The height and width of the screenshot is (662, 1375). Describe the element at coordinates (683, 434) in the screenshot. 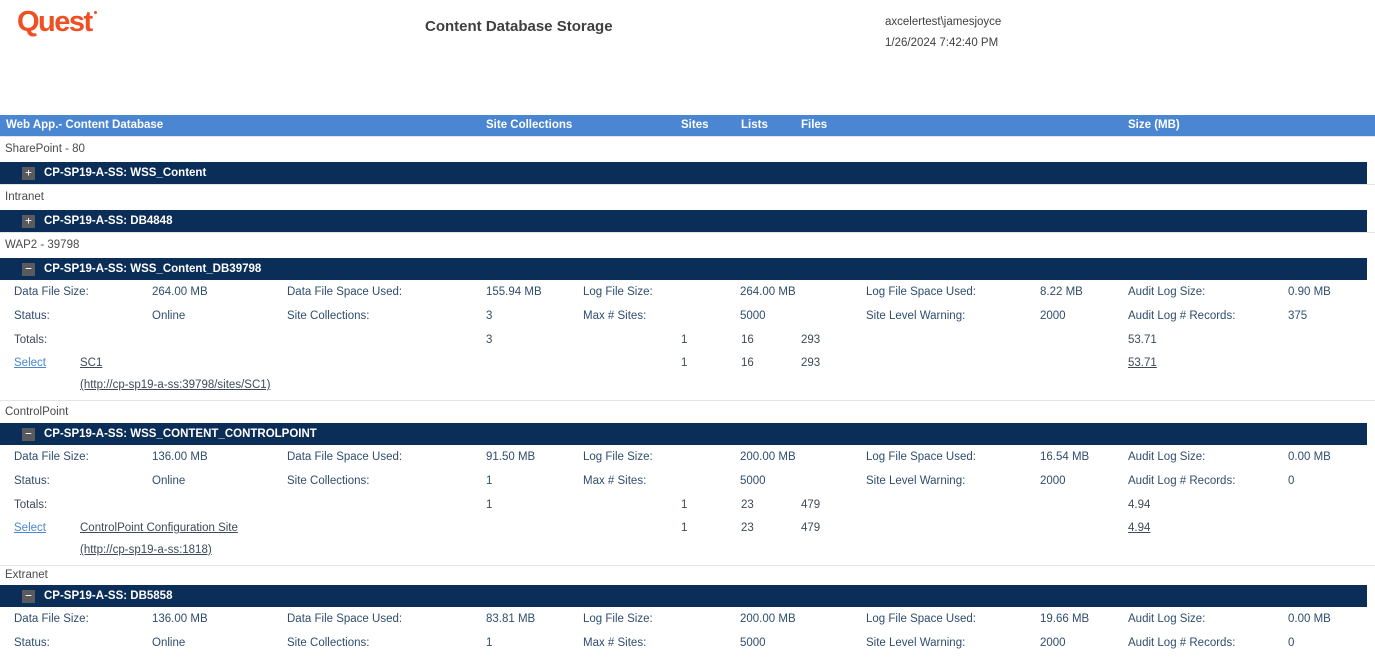

I see `database-bar: − CP-SP19-A-SS: WSS_CONTENT_CONTROLPOINT` at that location.